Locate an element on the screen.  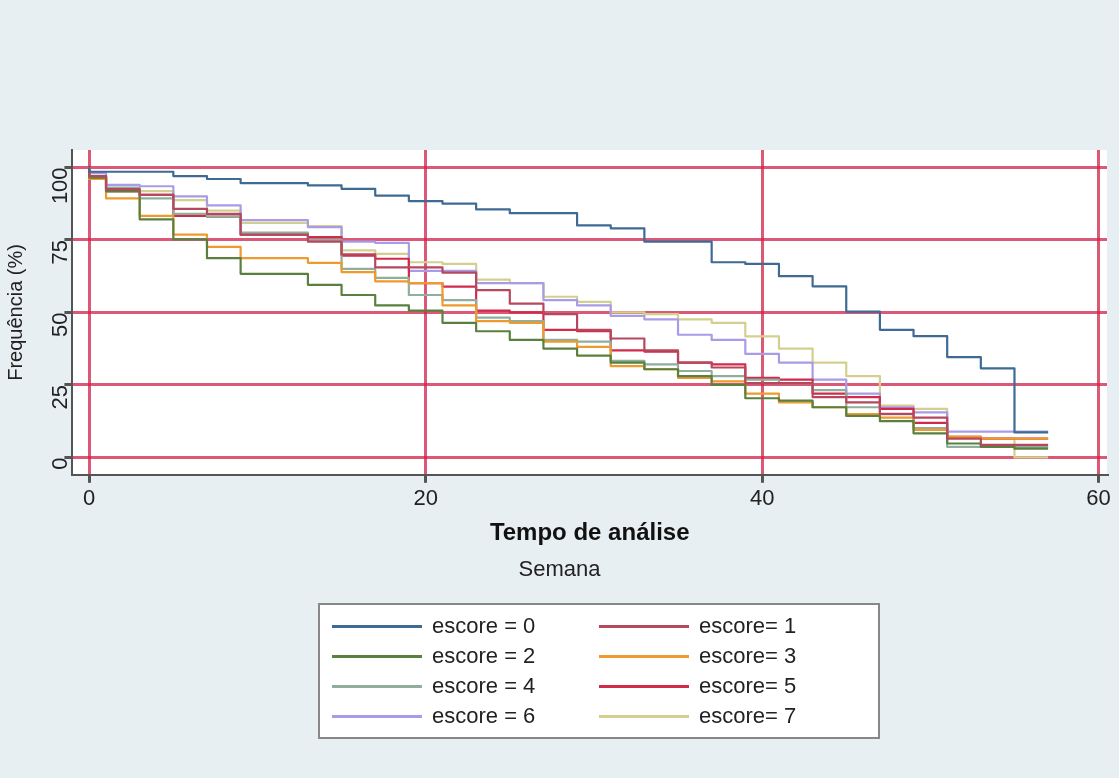
x-axis-title: Tempo de análise is located at coordinates (589, 532).